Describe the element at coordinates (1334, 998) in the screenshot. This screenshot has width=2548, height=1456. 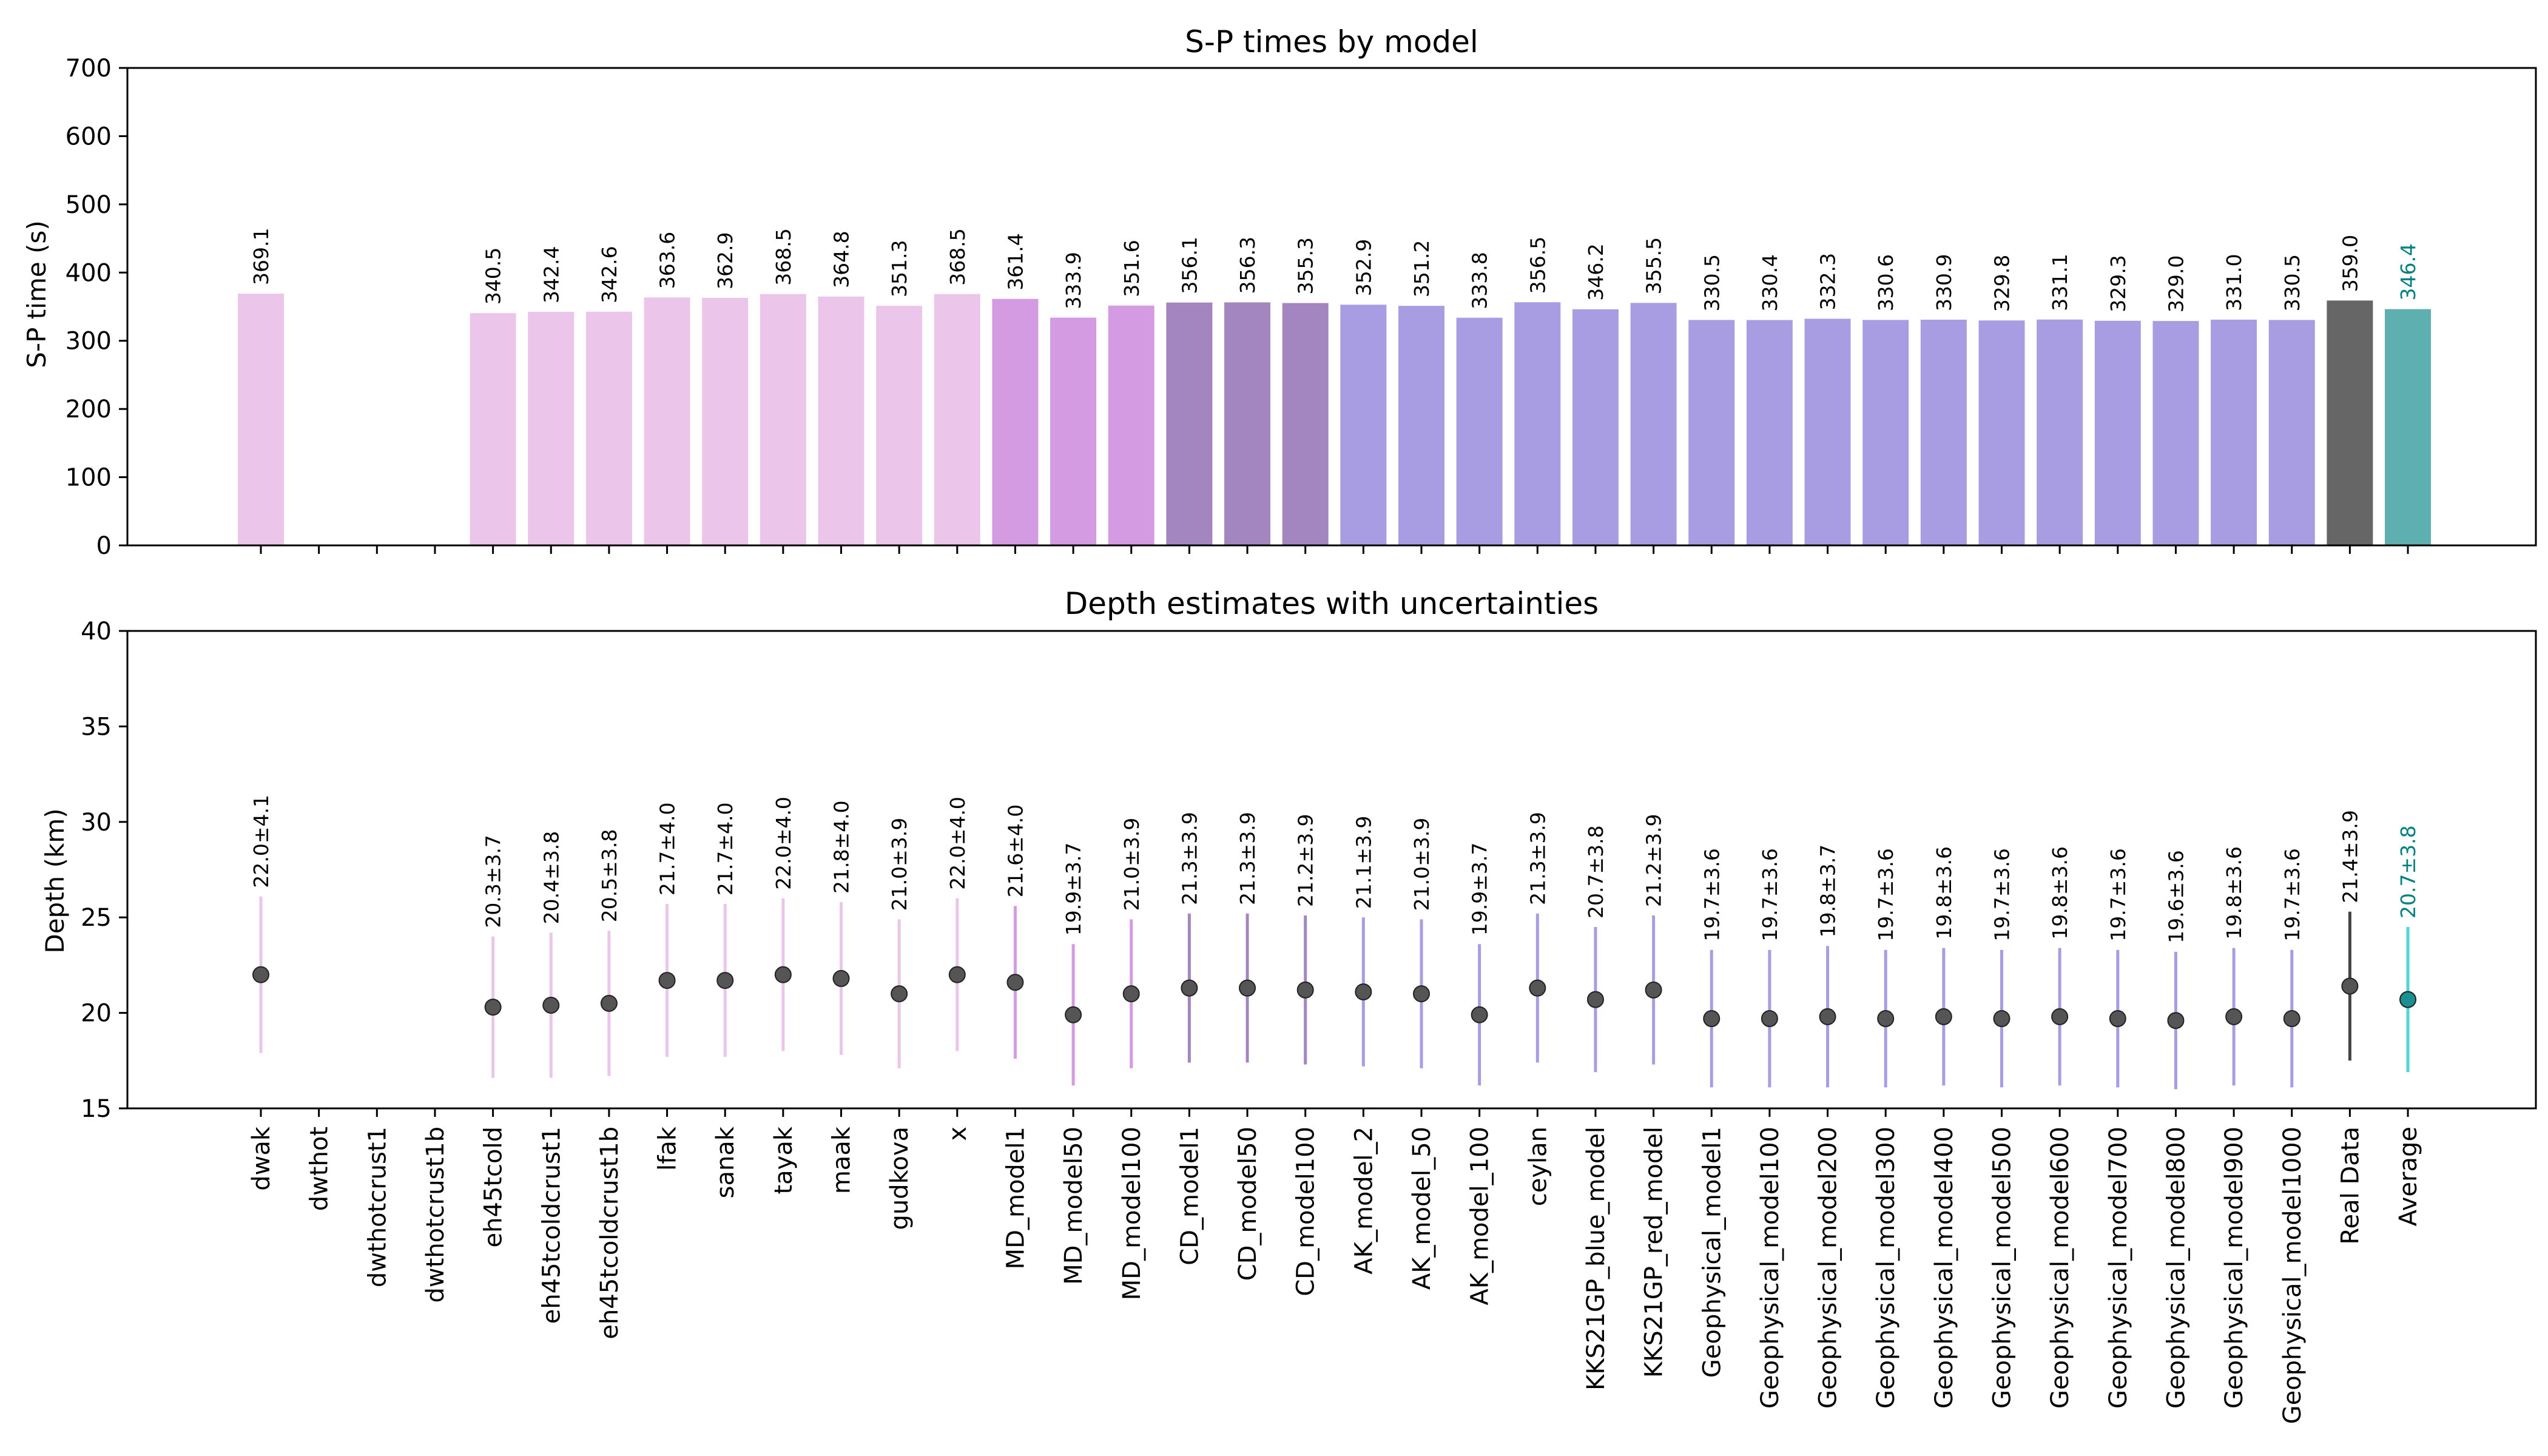
I see `depth-points` at that location.